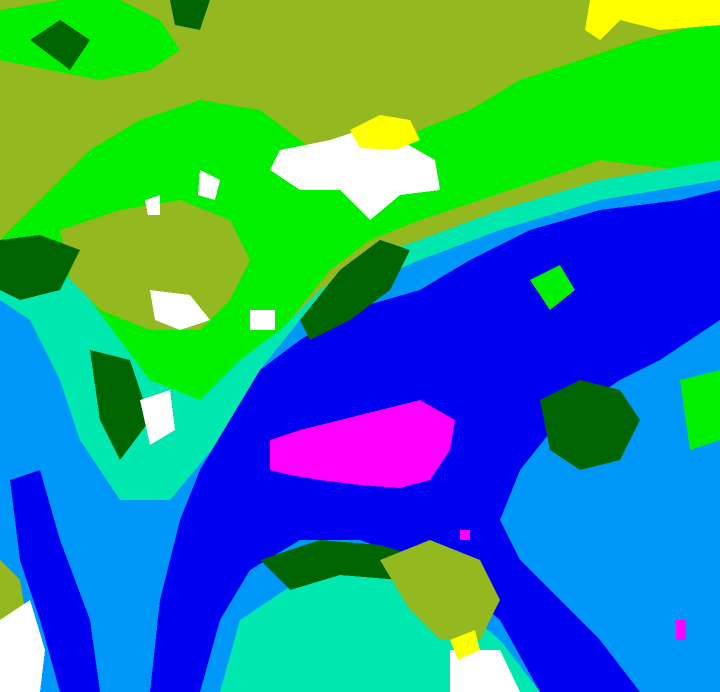 This screenshot has height=692, width=720. What do you see at coordinates (355, 290) in the screenshot?
I see `region-dark-green-ridge` at bounding box center [355, 290].